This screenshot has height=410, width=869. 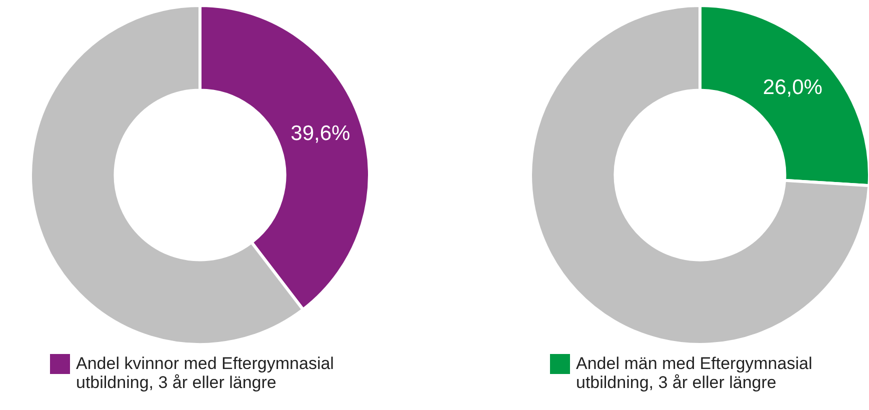 I want to click on data-label: 39,6%, so click(x=320, y=133).